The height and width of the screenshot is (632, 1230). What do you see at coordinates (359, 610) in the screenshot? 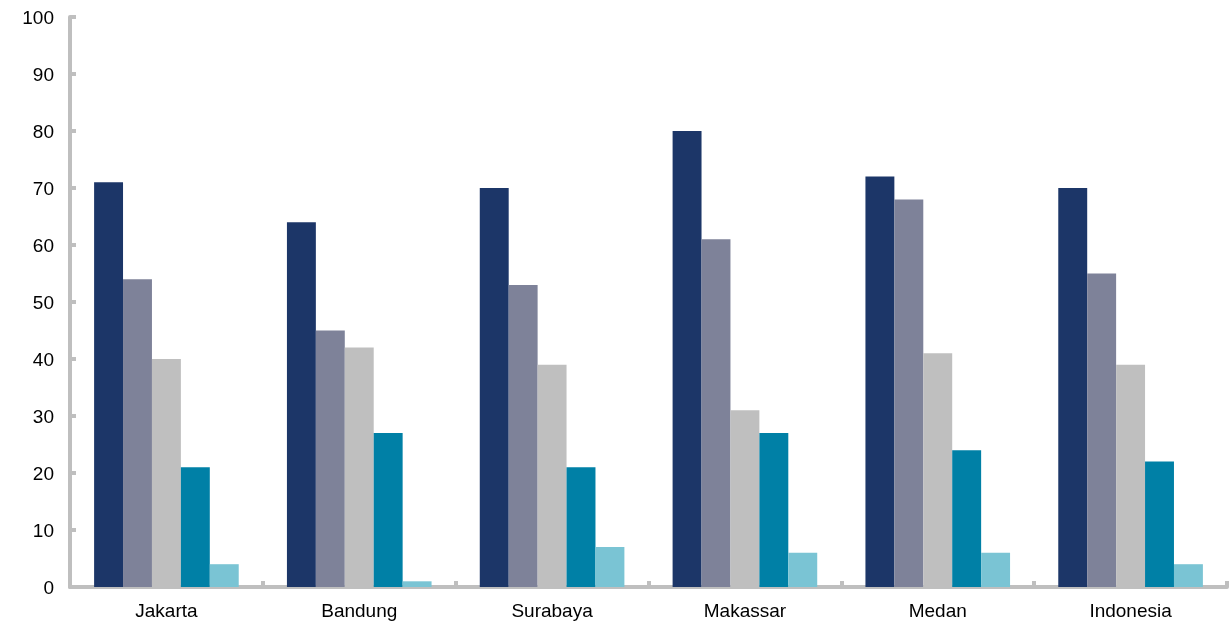
I see `x-tick-label: Bandung` at bounding box center [359, 610].